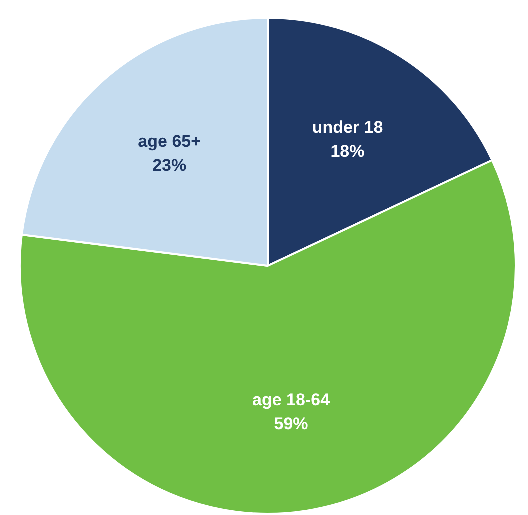 The width and height of the screenshot is (528, 515). I want to click on data-label: 23%, so click(169, 166).